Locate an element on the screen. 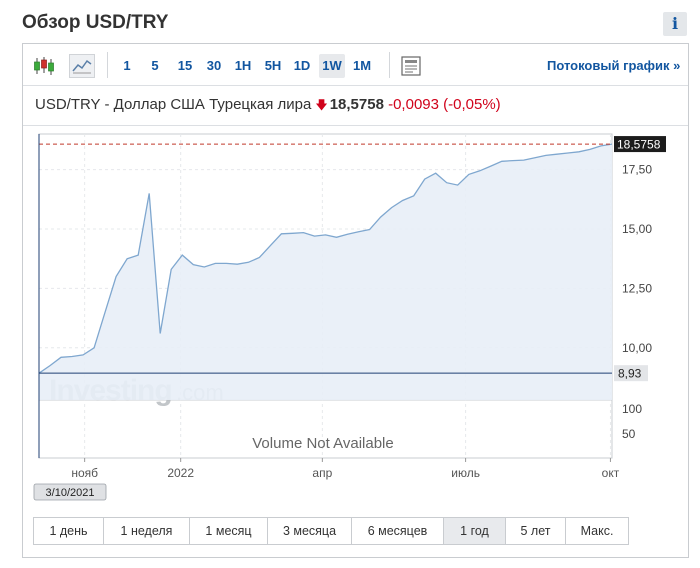 The height and width of the screenshot is (568, 700). last-price-label-bg is located at coordinates (640, 144).